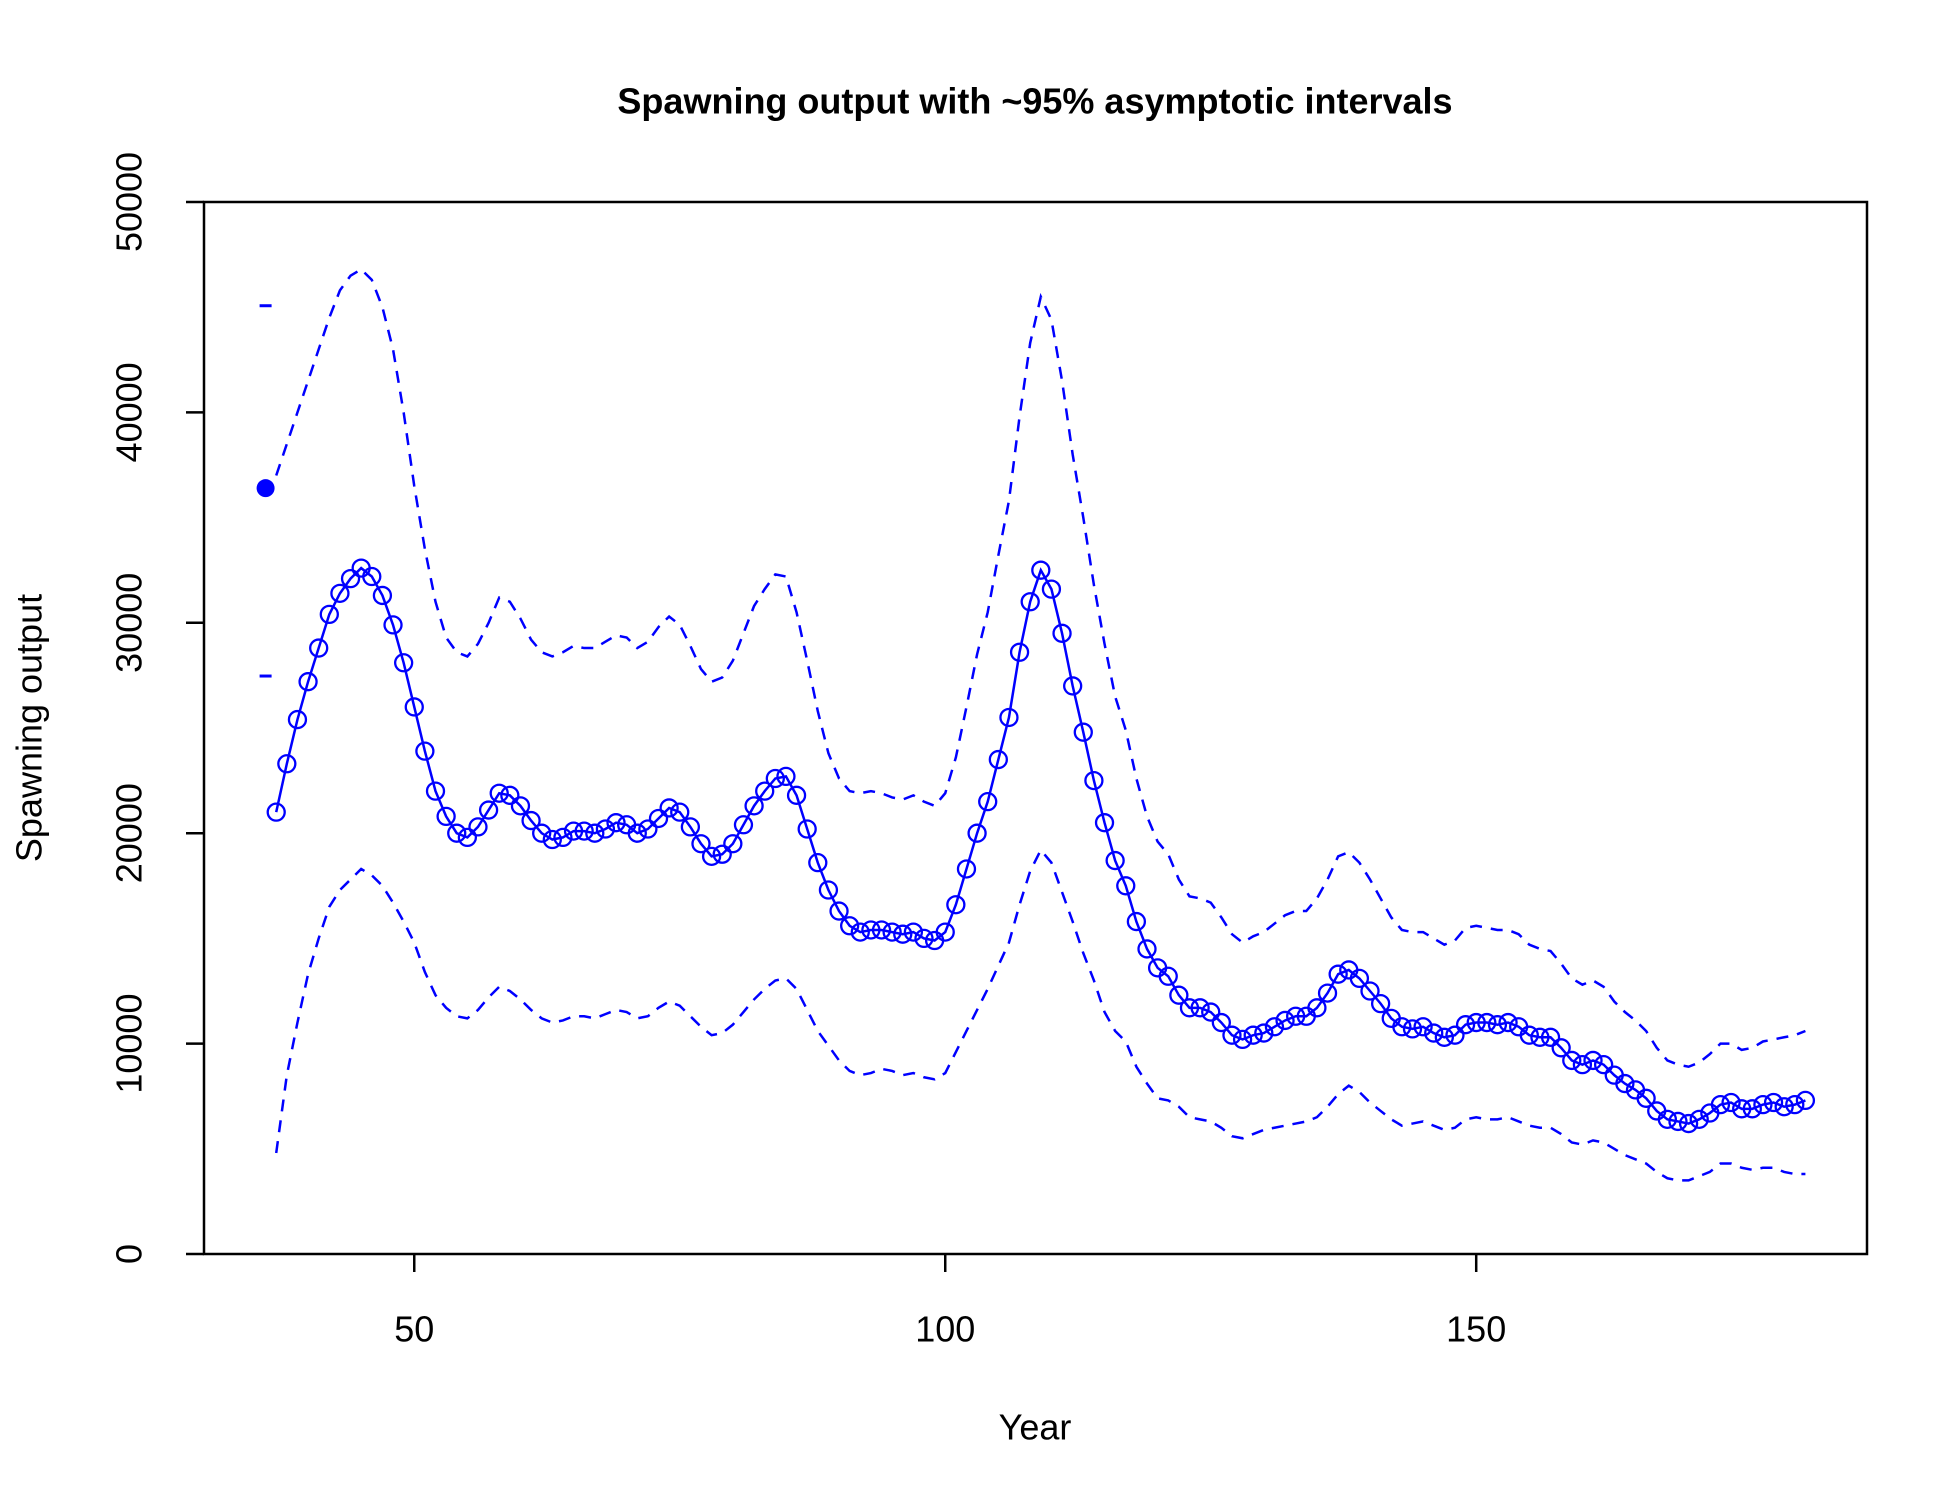 The width and height of the screenshot is (1950, 1500). What do you see at coordinates (1035, 1427) in the screenshot?
I see `x-axis-label: Year` at bounding box center [1035, 1427].